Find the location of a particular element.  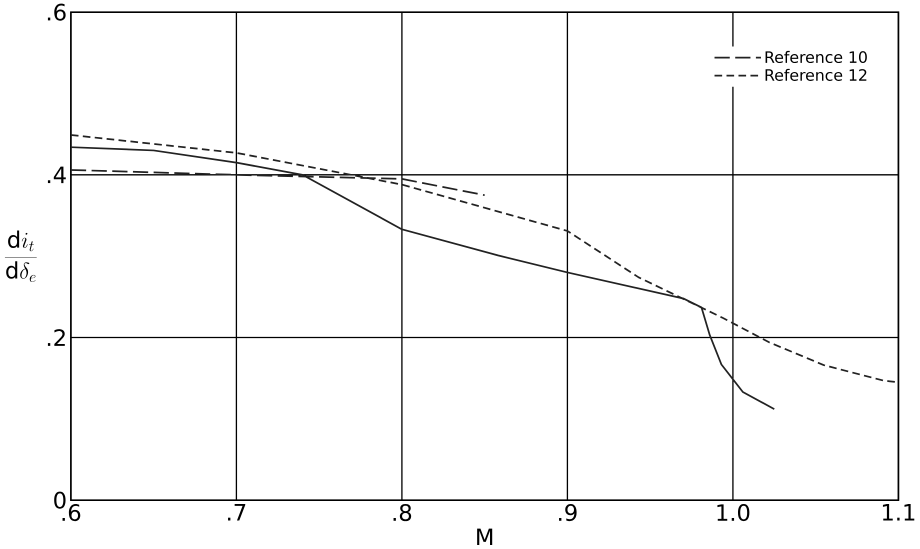

x-tick-label: 1.1 is located at coordinates (898, 512).